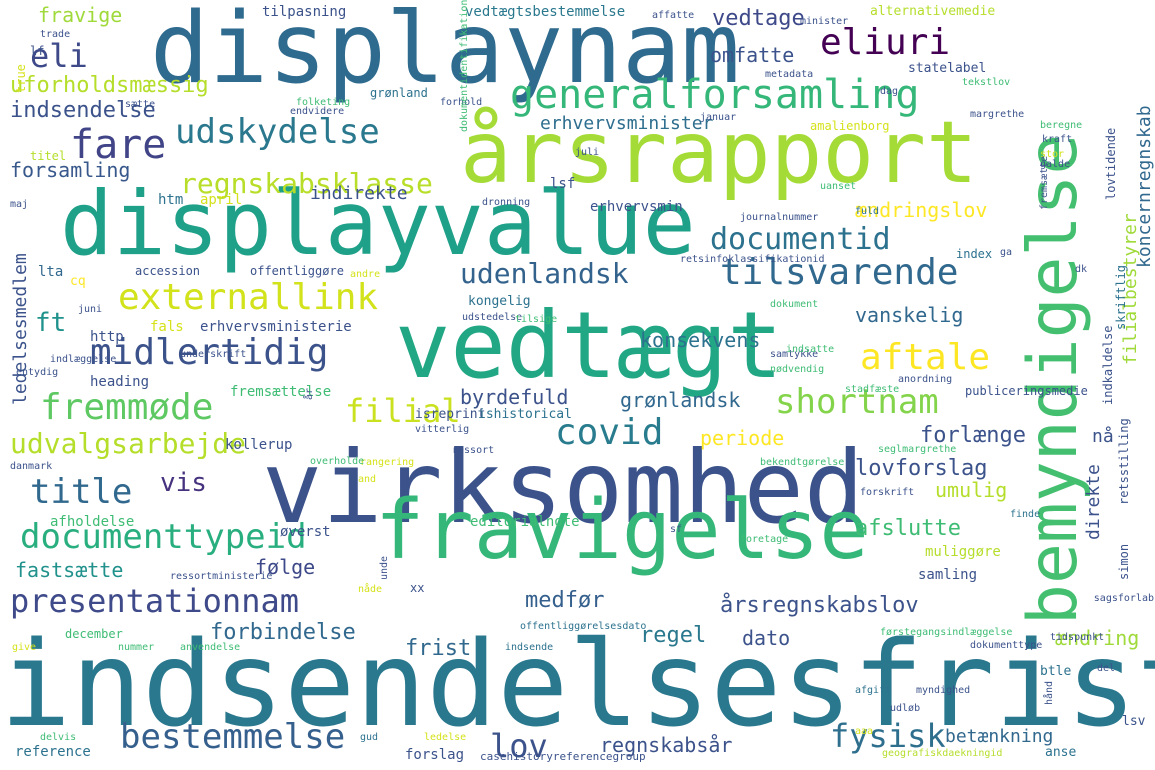 This screenshot has height=770, width=1155. Describe the element at coordinates (1077, 637) in the screenshot. I see `word-tidspunkt: tidspunkt` at that location.